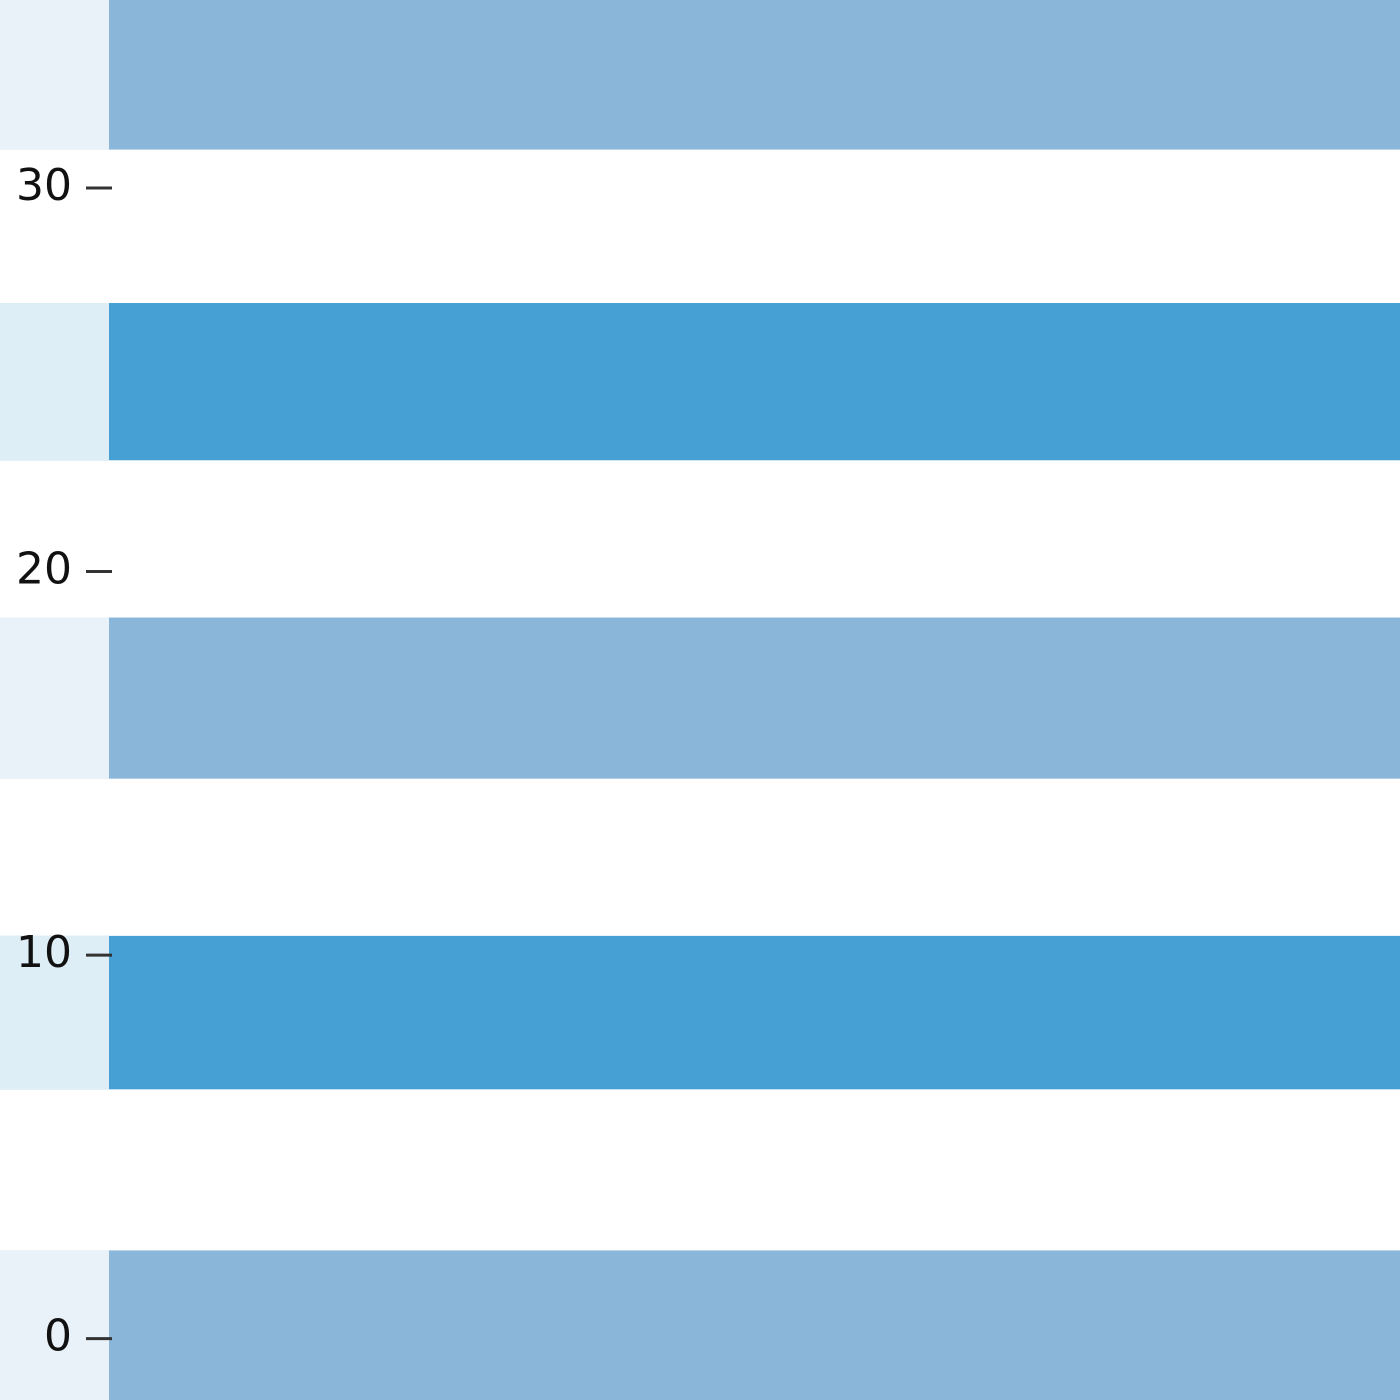 Image resolution: width=1400 pixels, height=1400 pixels. I want to click on y-tick-label: 20, so click(44, 569).